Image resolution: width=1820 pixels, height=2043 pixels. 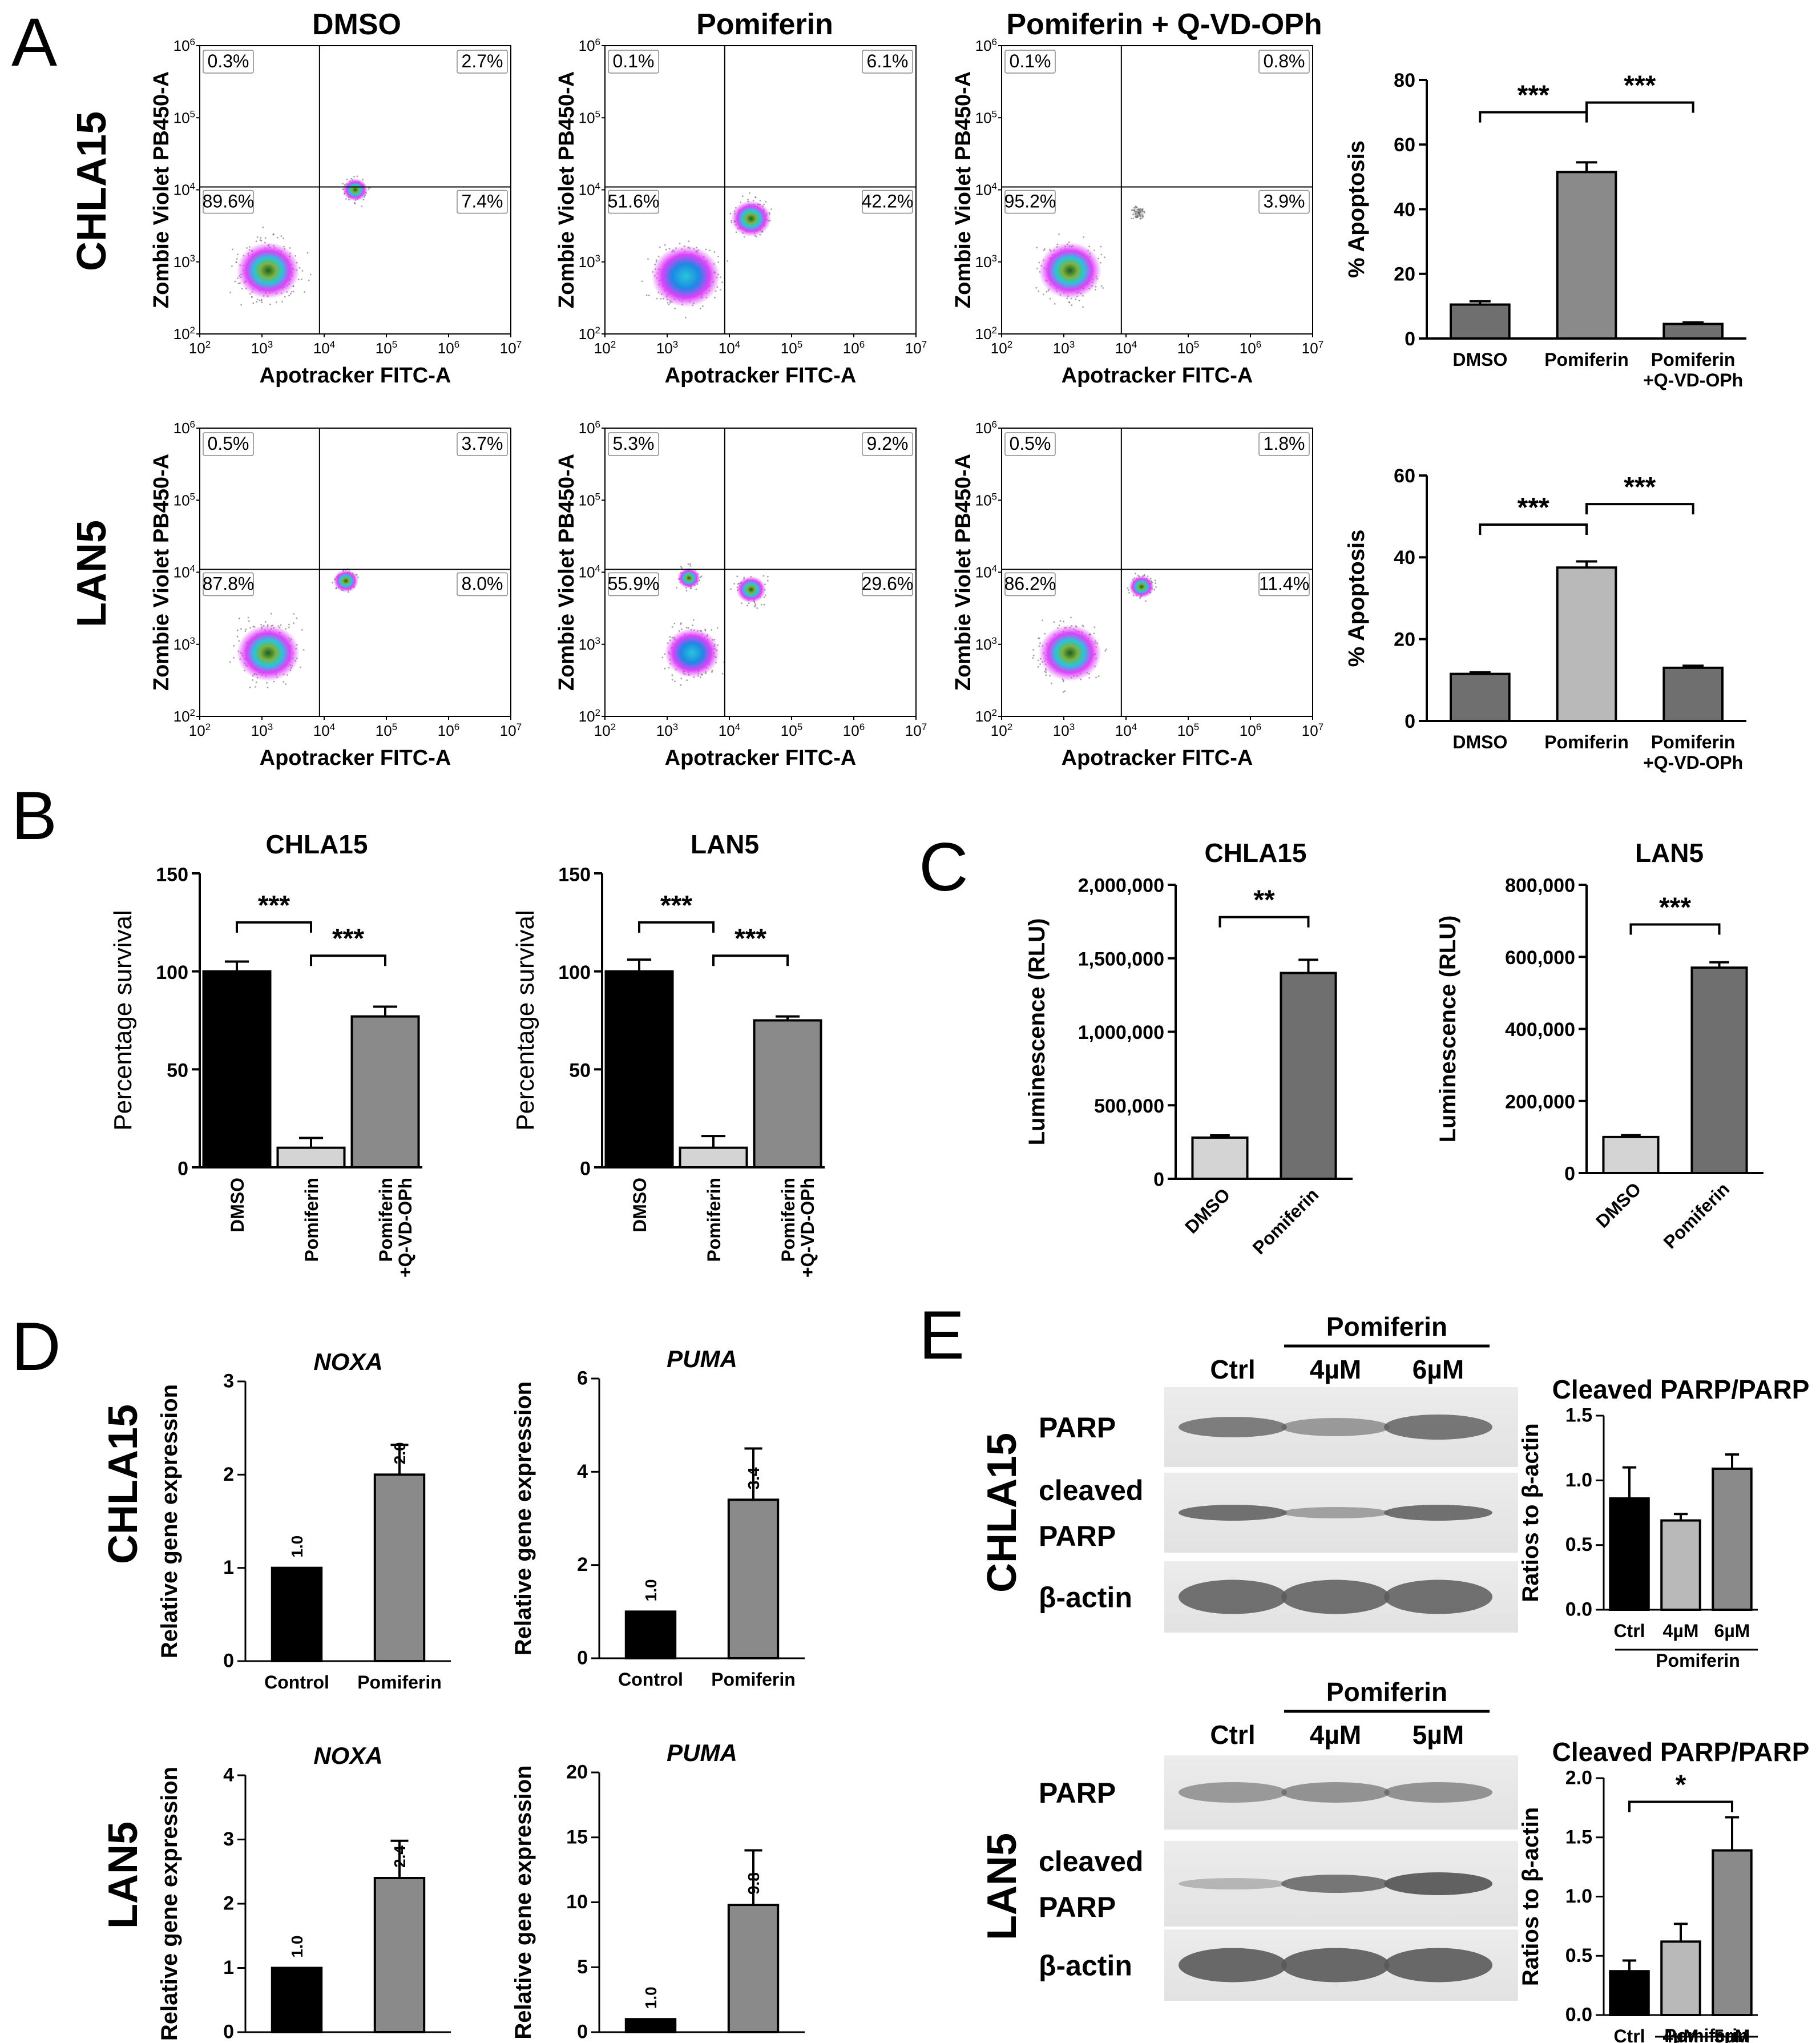 What do you see at coordinates (1732, 2034) in the screenshot?
I see `category-label: 5µM` at bounding box center [1732, 2034].